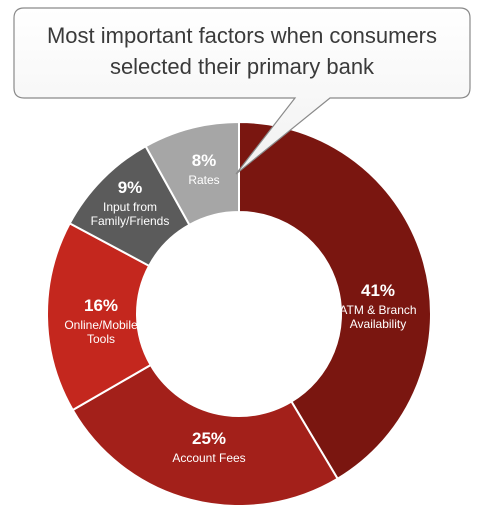 The width and height of the screenshot is (482, 505). I want to click on slice-percent-3: 9%, so click(130, 187).